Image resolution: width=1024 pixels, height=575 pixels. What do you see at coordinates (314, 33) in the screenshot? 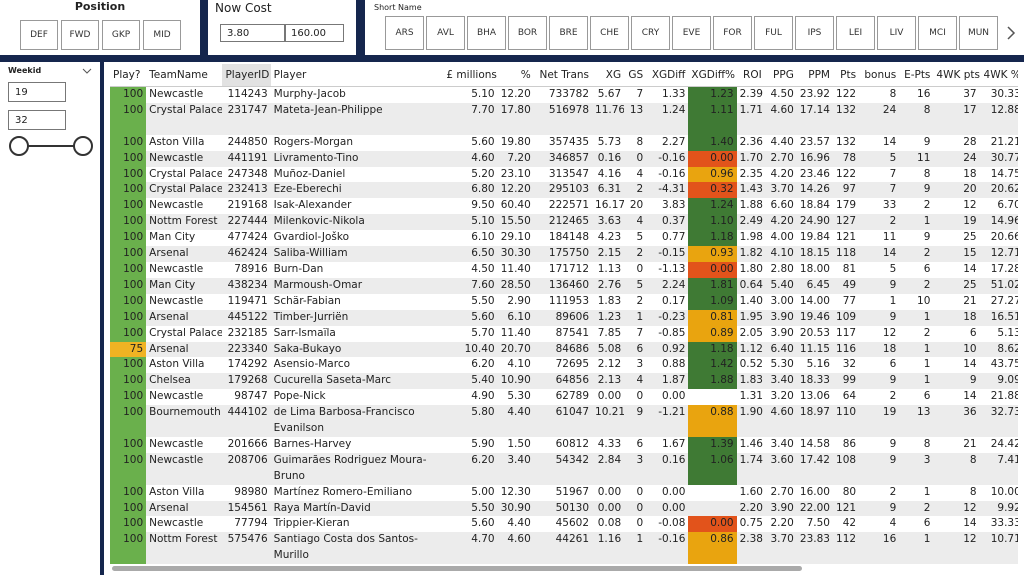
I see `max-input: 160.00` at bounding box center [314, 33].